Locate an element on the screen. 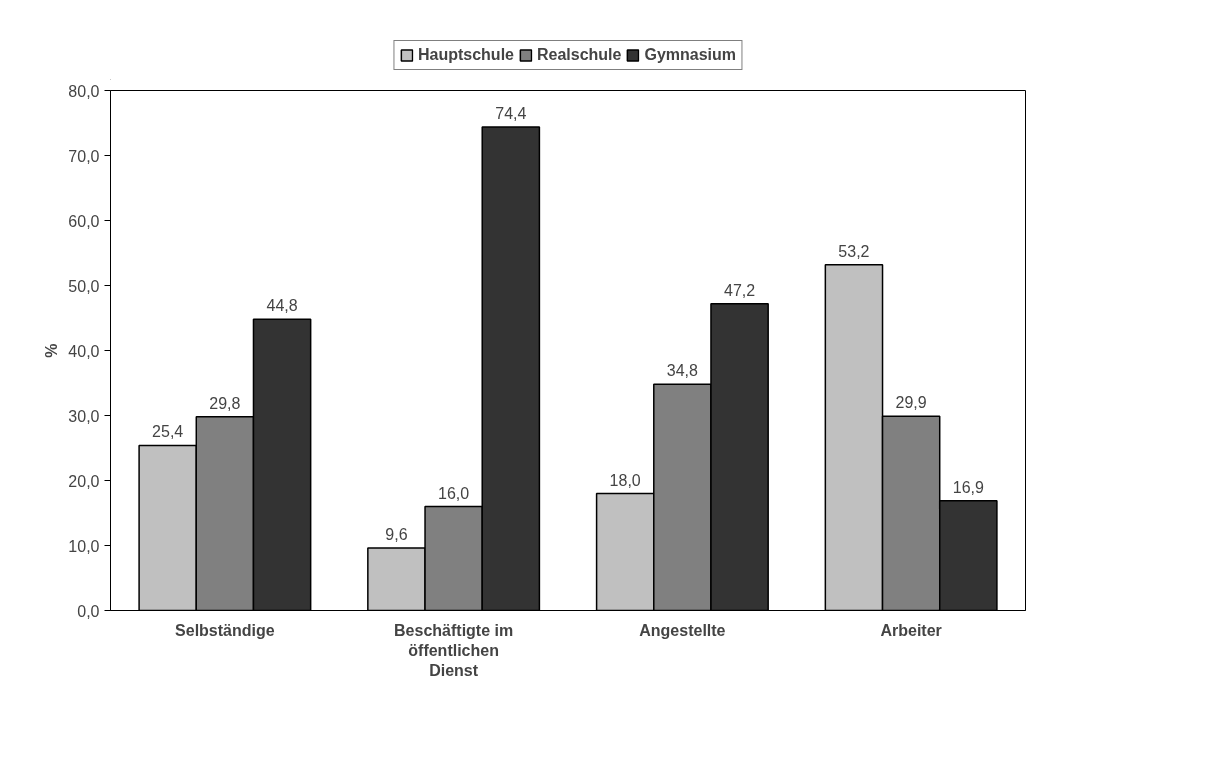  y-tick-label: 30,0 is located at coordinates (84, 416).